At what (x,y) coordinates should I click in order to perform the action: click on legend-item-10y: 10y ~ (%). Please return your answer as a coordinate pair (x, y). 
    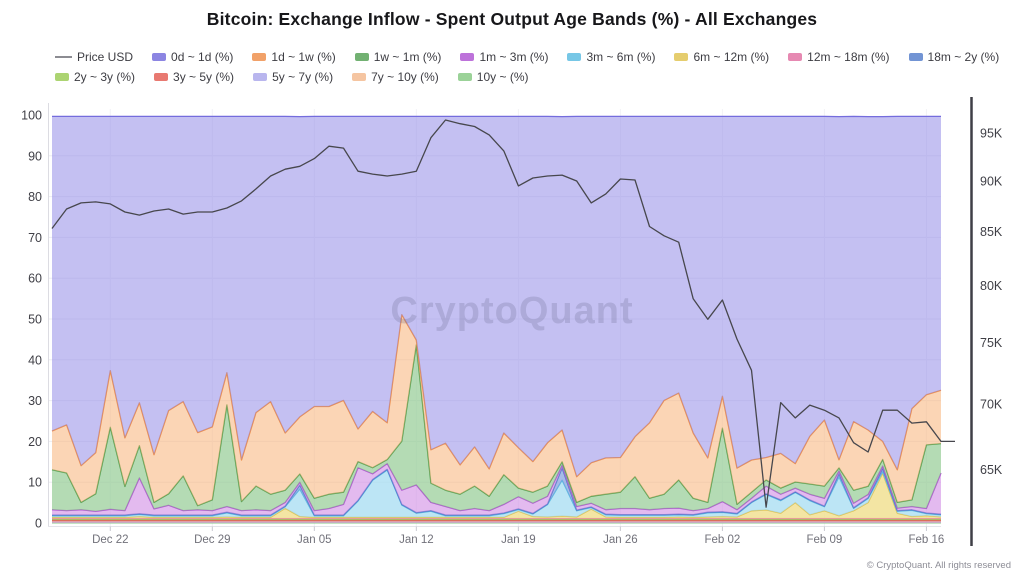
    Looking at the image, I should click on (493, 77).